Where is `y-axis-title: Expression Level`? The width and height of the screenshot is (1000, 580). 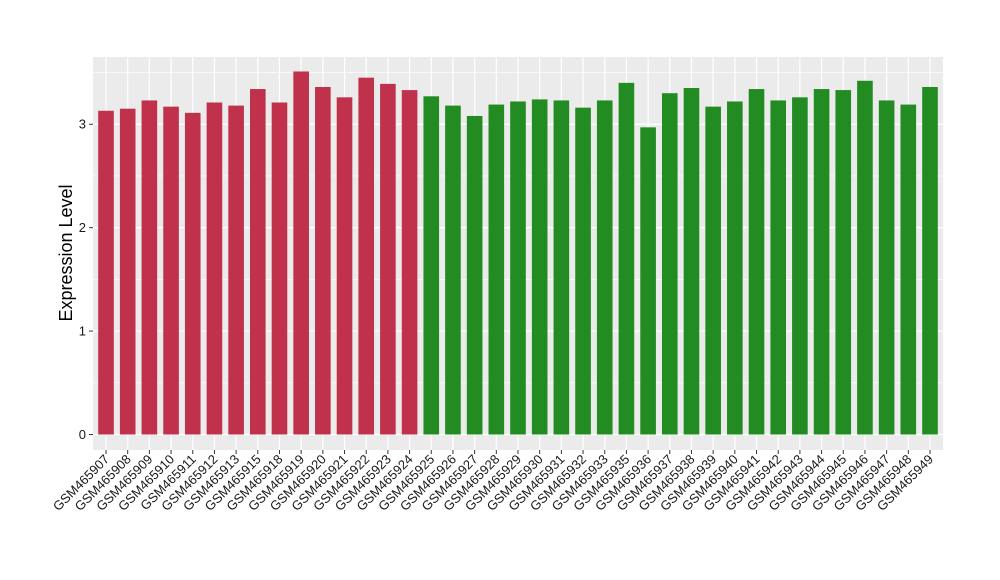 y-axis-title: Expression Level is located at coordinates (66, 252).